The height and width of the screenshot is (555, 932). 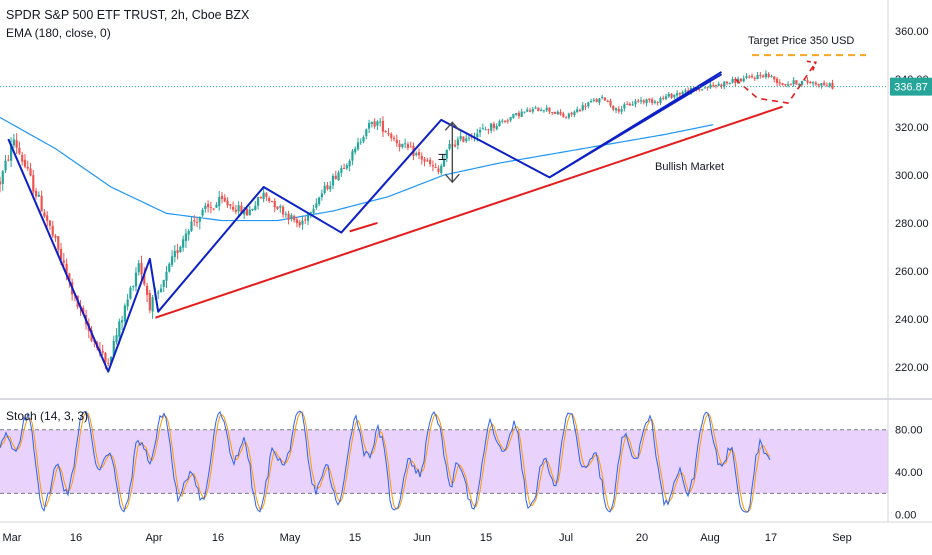 I want to click on current-price-badge, so click(x=911, y=86).